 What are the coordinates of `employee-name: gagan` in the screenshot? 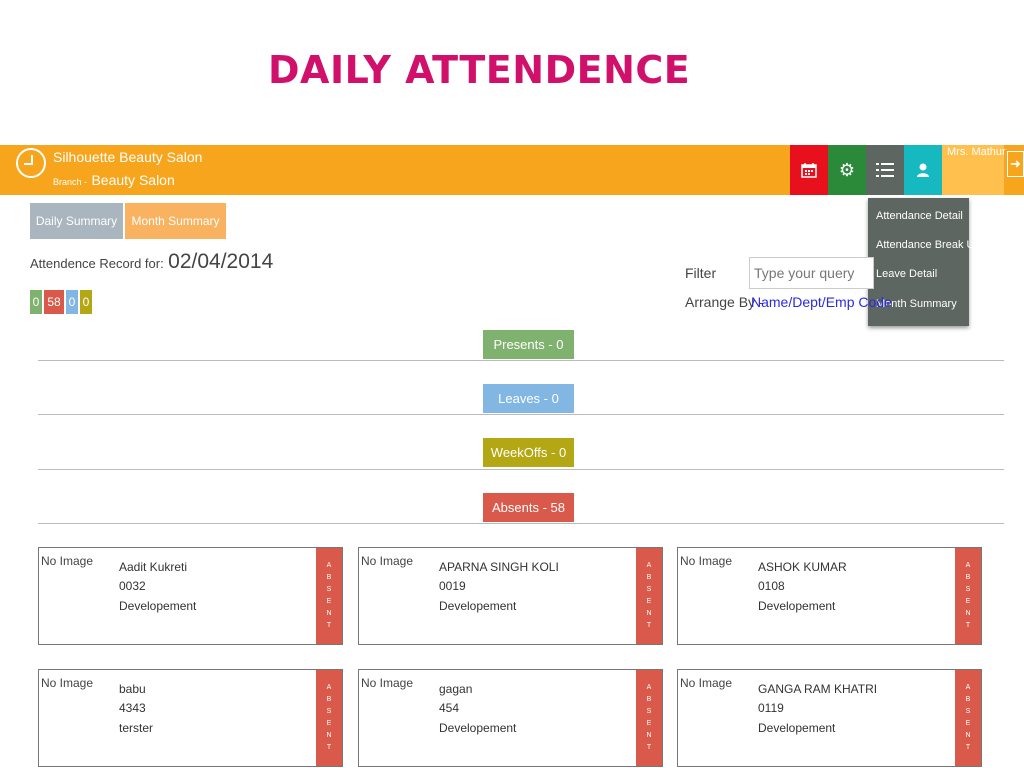 It's located at (456, 689).